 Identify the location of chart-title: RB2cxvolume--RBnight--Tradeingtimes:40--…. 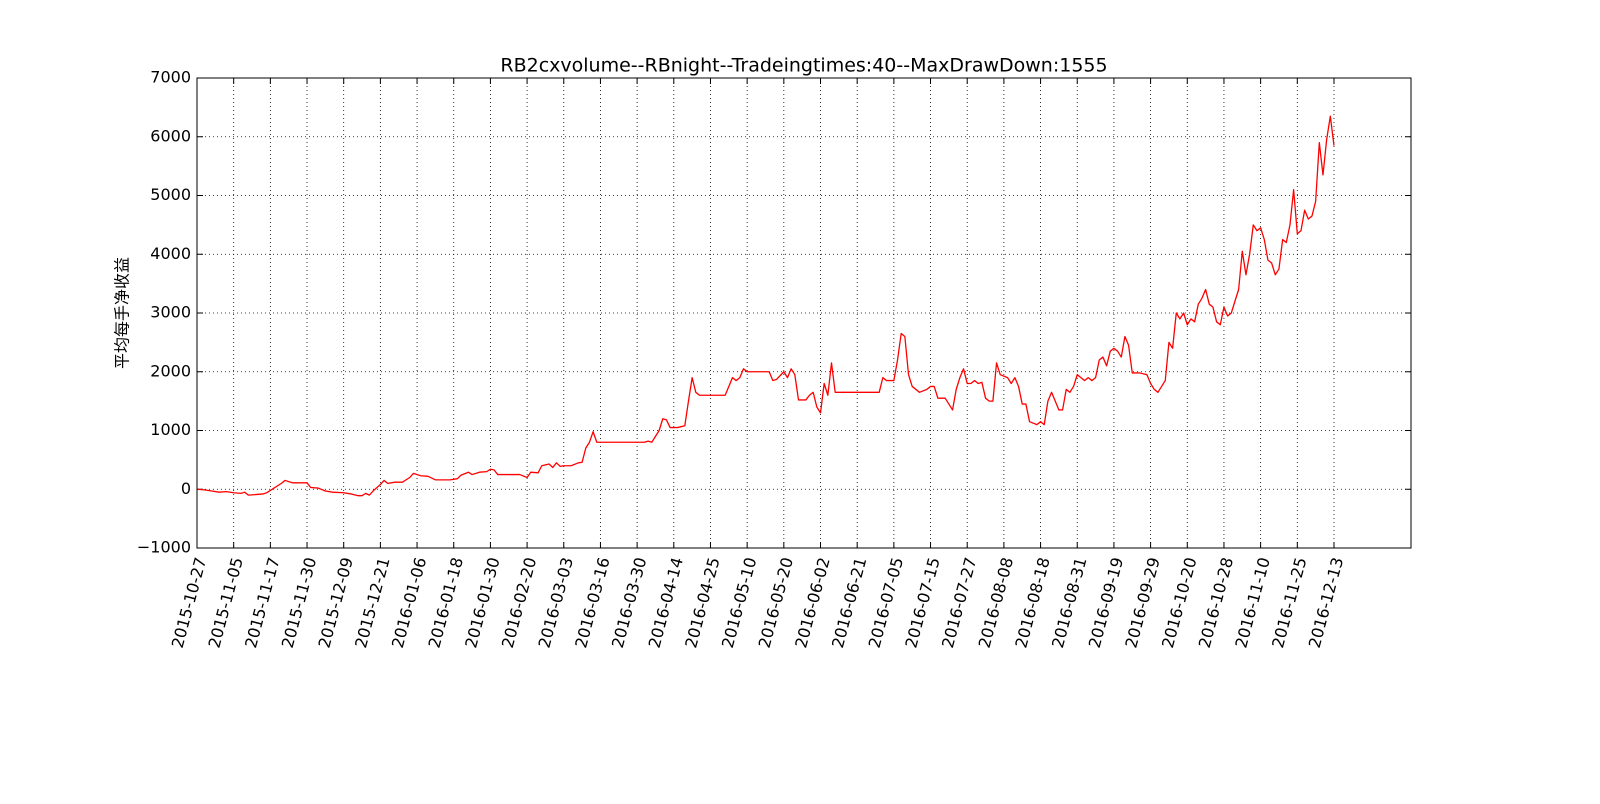
(803, 66).